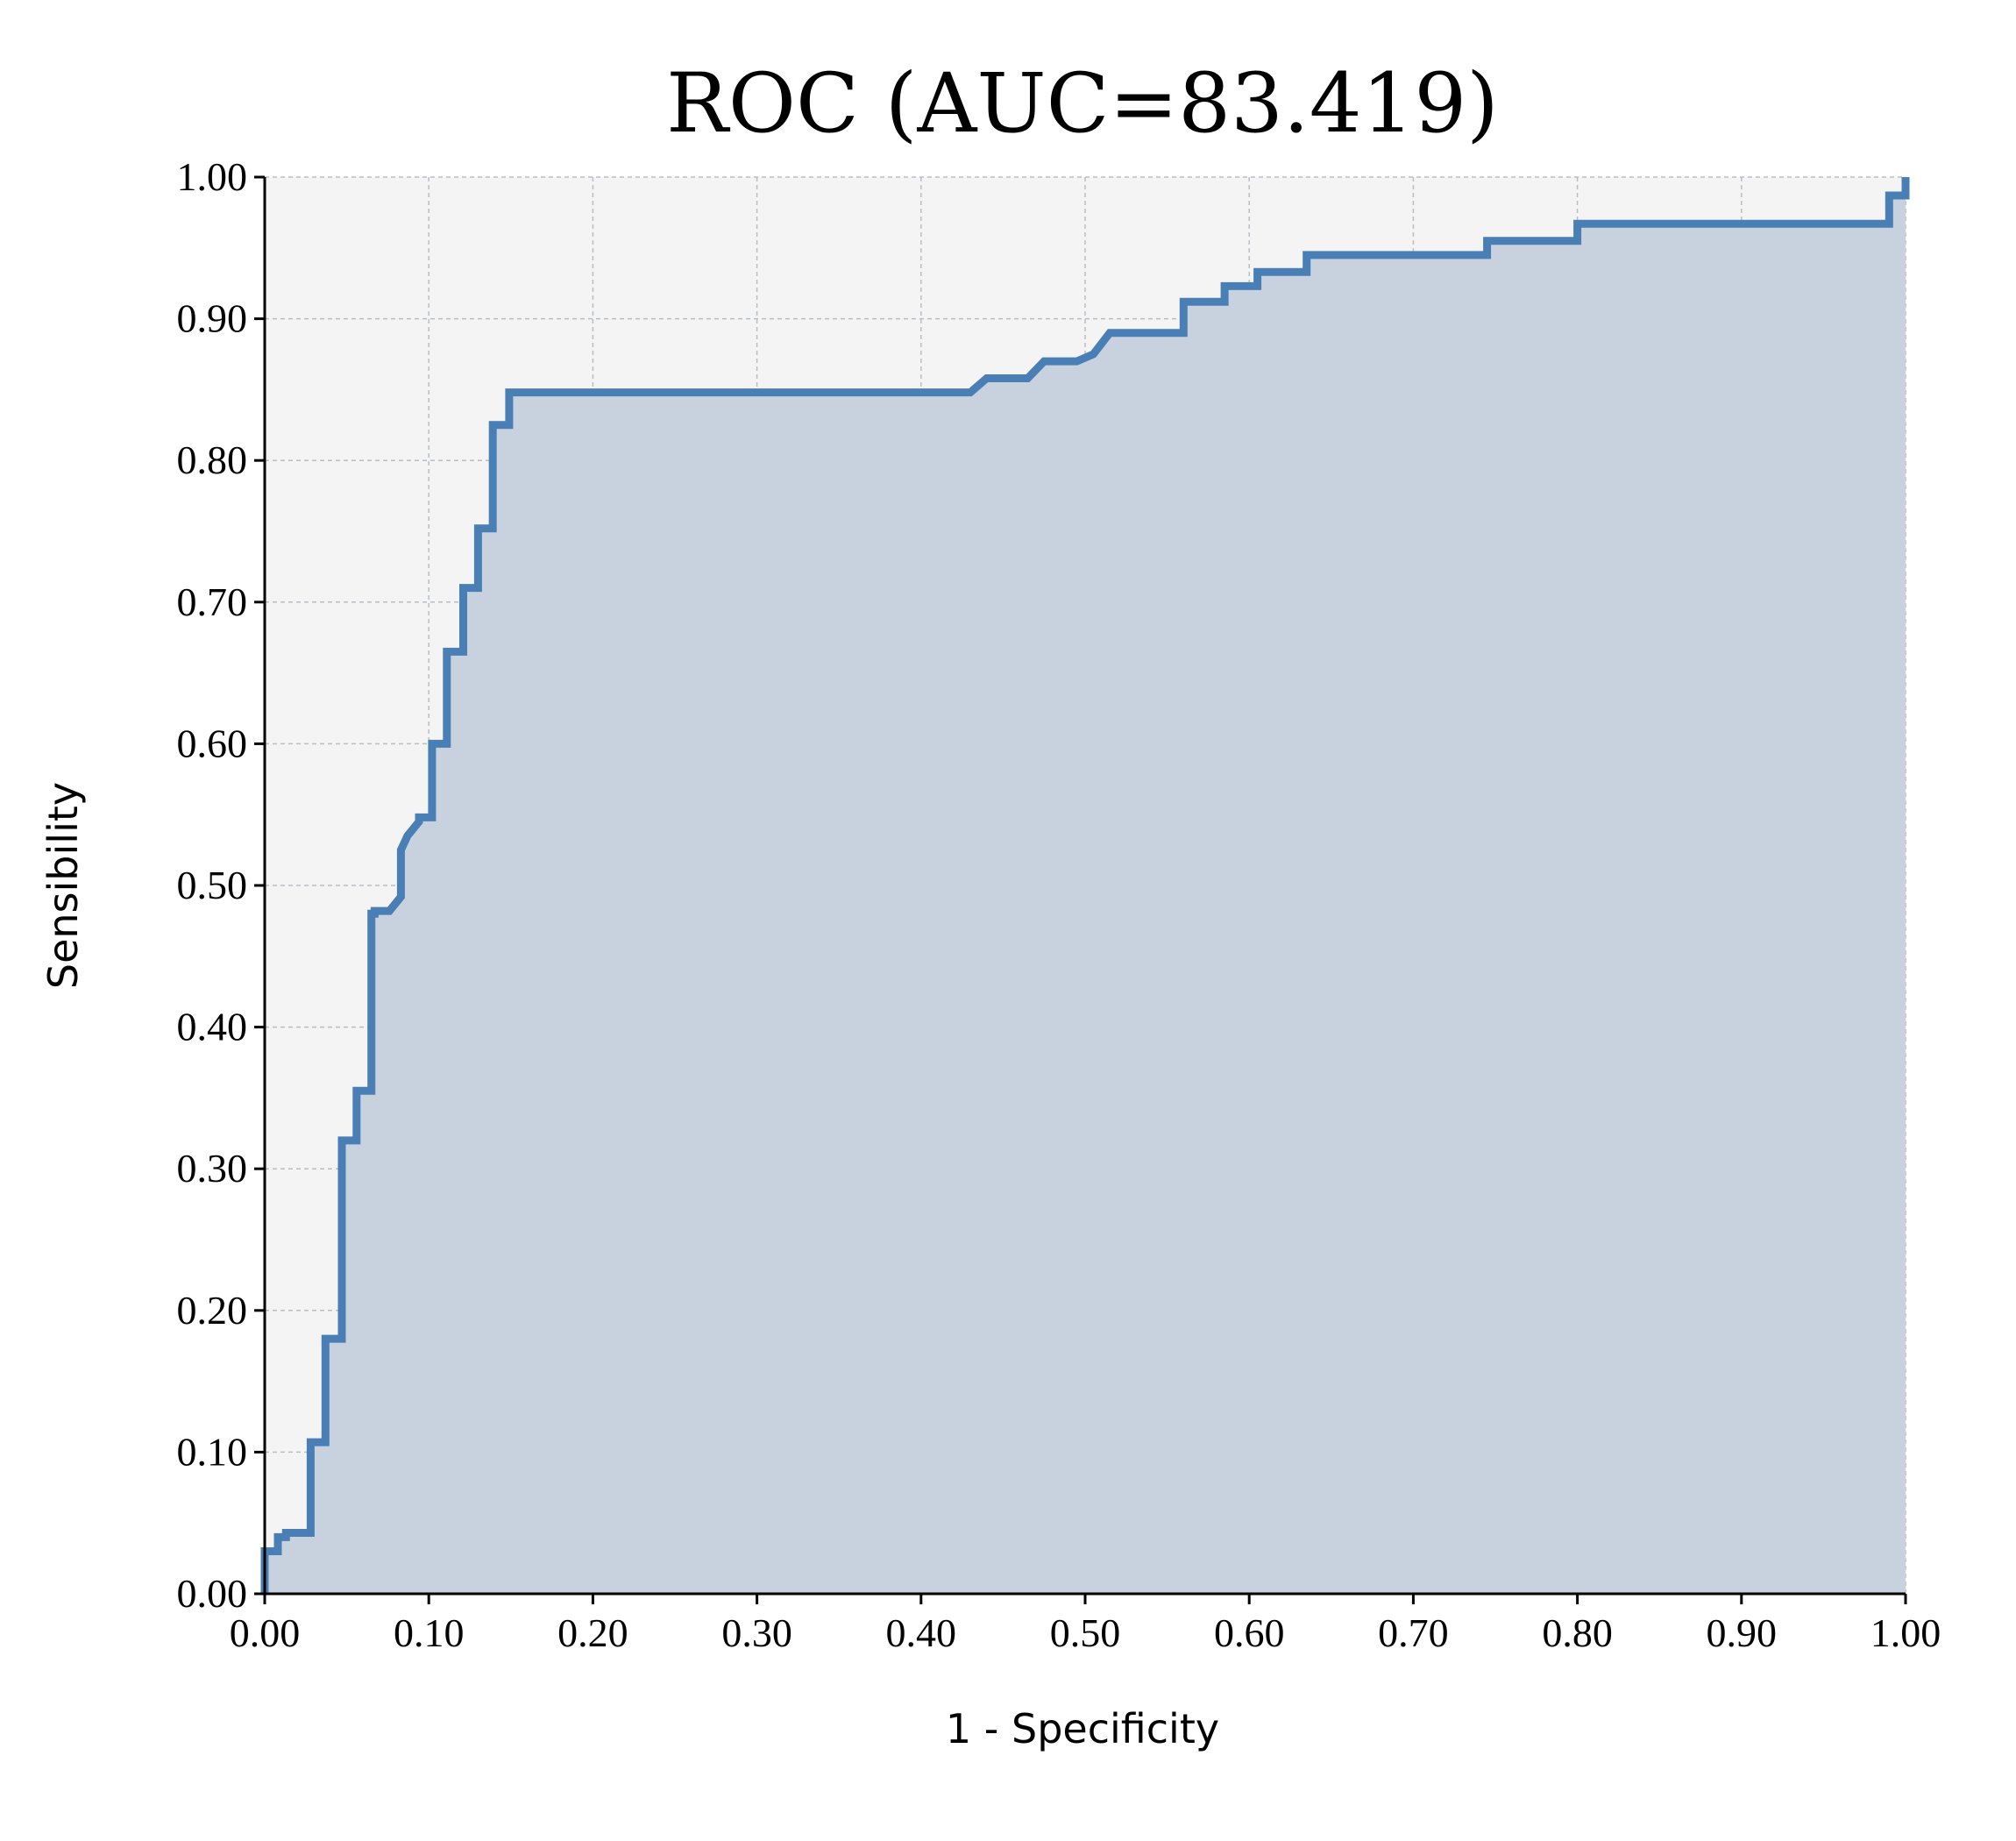  What do you see at coordinates (921, 1633) in the screenshot?
I see `x-tick-label: 0.40` at bounding box center [921, 1633].